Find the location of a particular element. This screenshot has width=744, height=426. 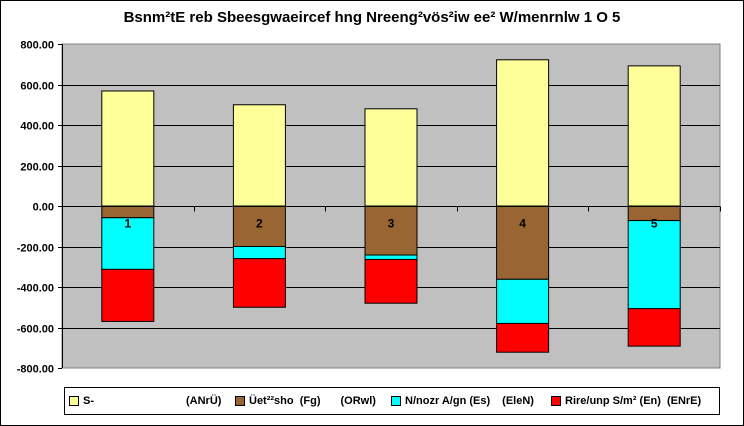

y-tick-label: -800.00 is located at coordinates (35, 370).